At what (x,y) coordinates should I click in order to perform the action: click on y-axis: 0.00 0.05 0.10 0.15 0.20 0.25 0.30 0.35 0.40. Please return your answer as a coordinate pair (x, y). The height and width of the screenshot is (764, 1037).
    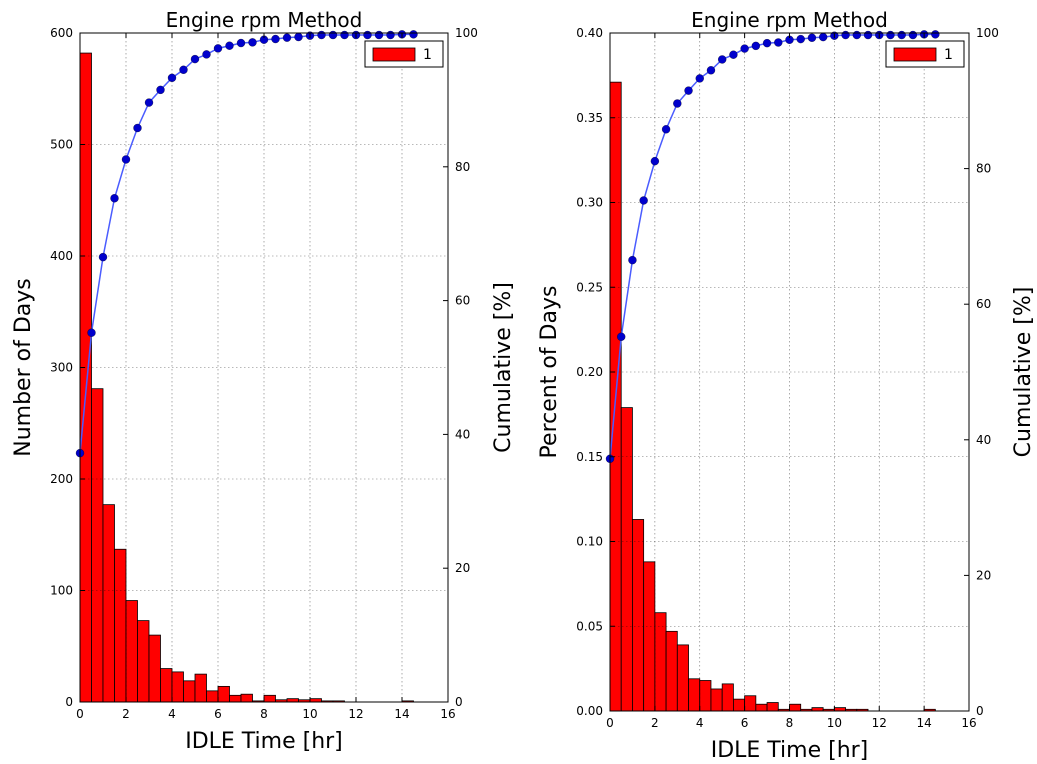
    Looking at the image, I should click on (595, 372).